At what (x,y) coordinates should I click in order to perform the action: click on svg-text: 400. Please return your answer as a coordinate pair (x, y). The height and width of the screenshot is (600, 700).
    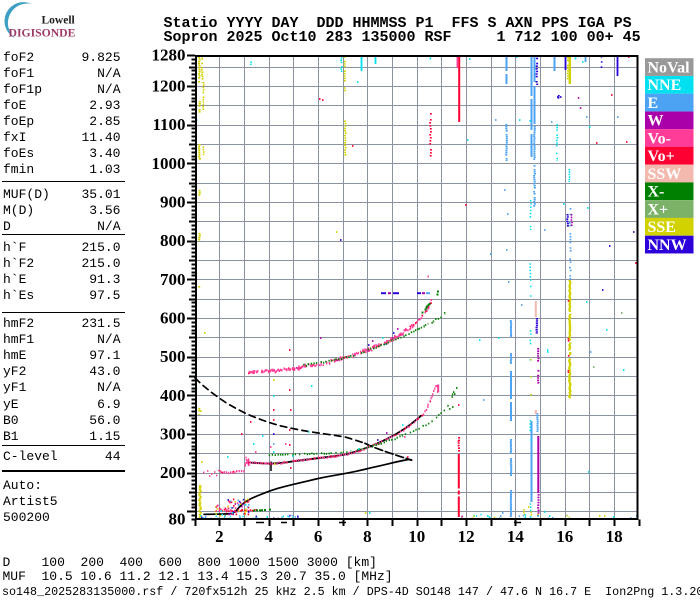
    Looking at the image, I should click on (173, 395).